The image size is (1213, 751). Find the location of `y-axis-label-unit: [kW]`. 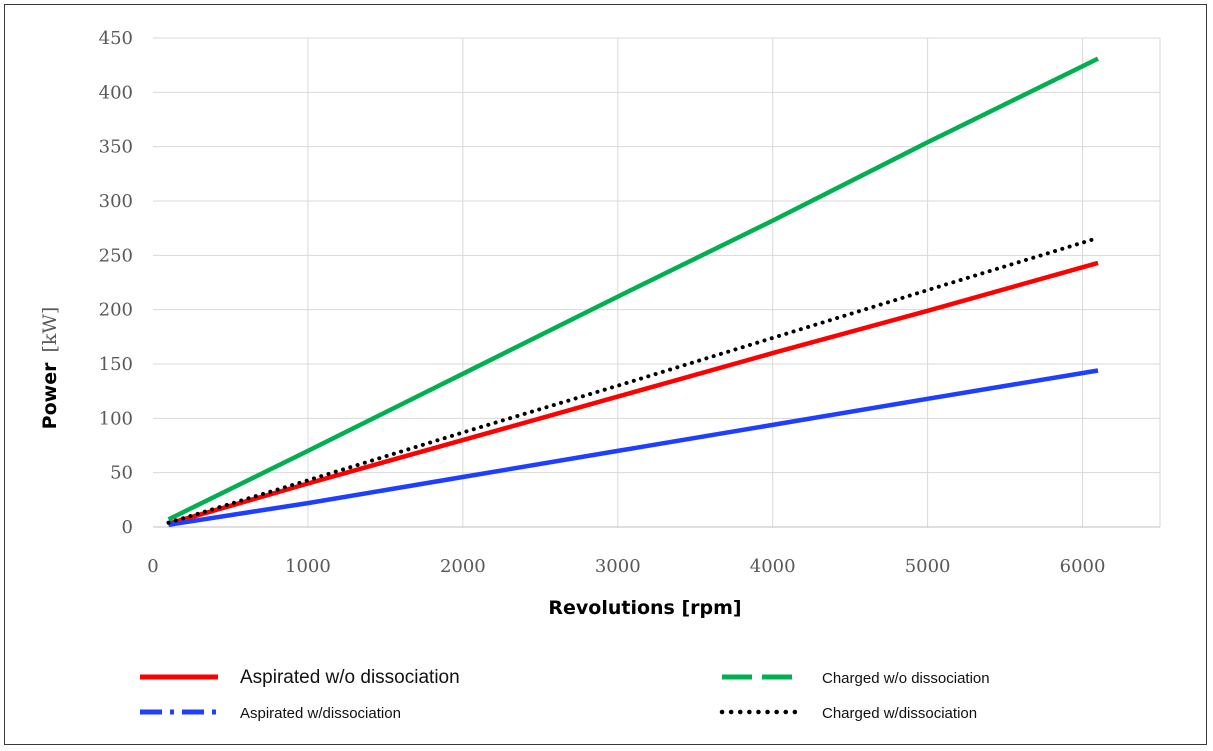

y-axis-label-unit: [kW] is located at coordinates (50, 330).